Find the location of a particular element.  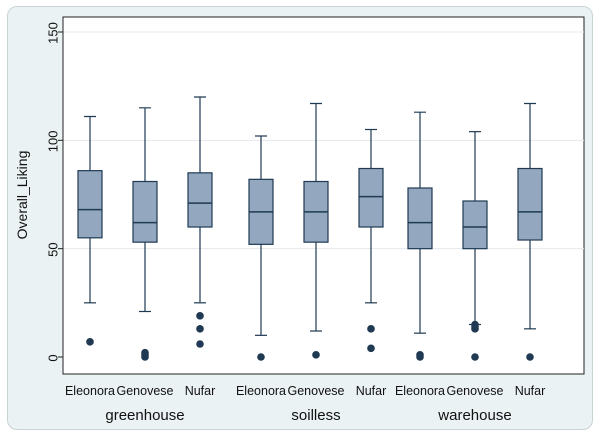

iqr-box-soilless-nufar is located at coordinates (371, 197).